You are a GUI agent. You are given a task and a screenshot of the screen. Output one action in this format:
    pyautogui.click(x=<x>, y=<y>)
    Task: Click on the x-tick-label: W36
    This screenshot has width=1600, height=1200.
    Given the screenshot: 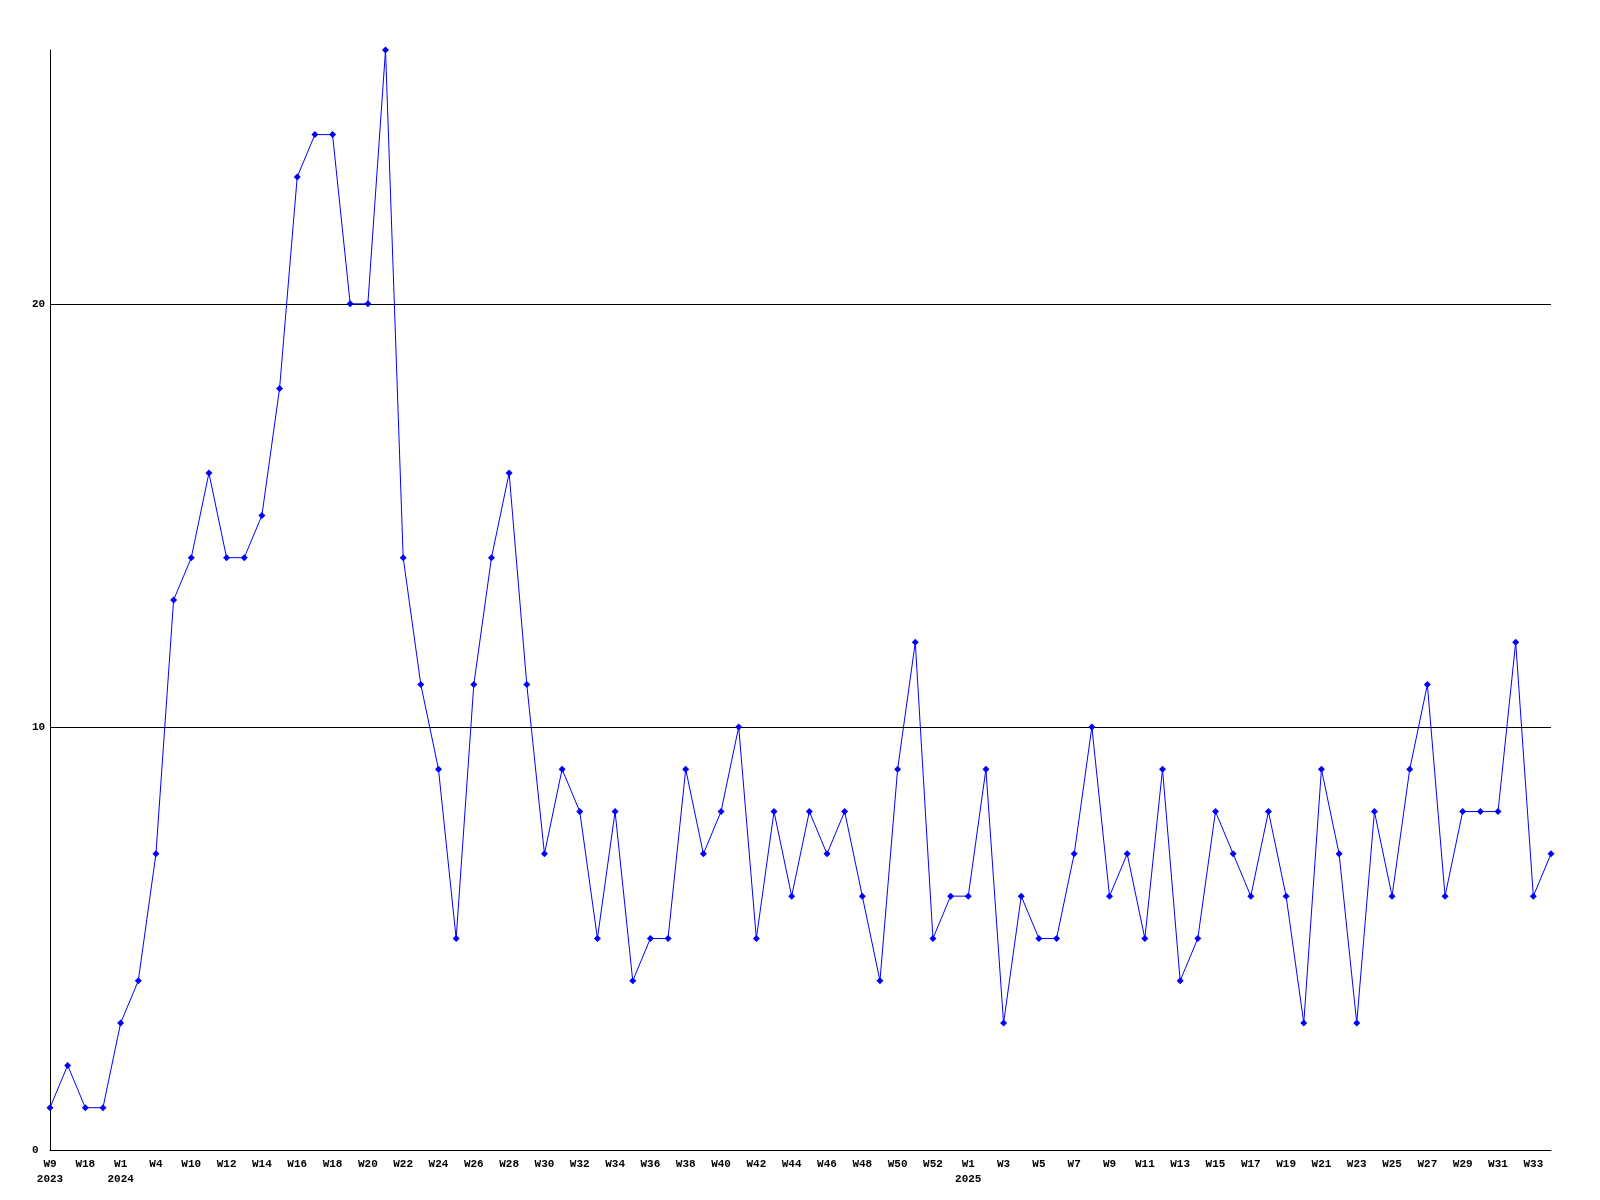 What is the action you would take?
    pyautogui.click(x=650, y=1163)
    